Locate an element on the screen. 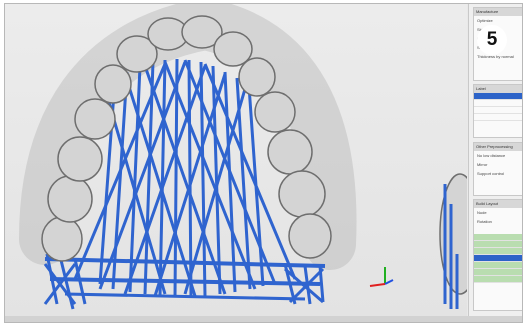  section-title: Other Preprocessing is located at coordinates (498, 147).